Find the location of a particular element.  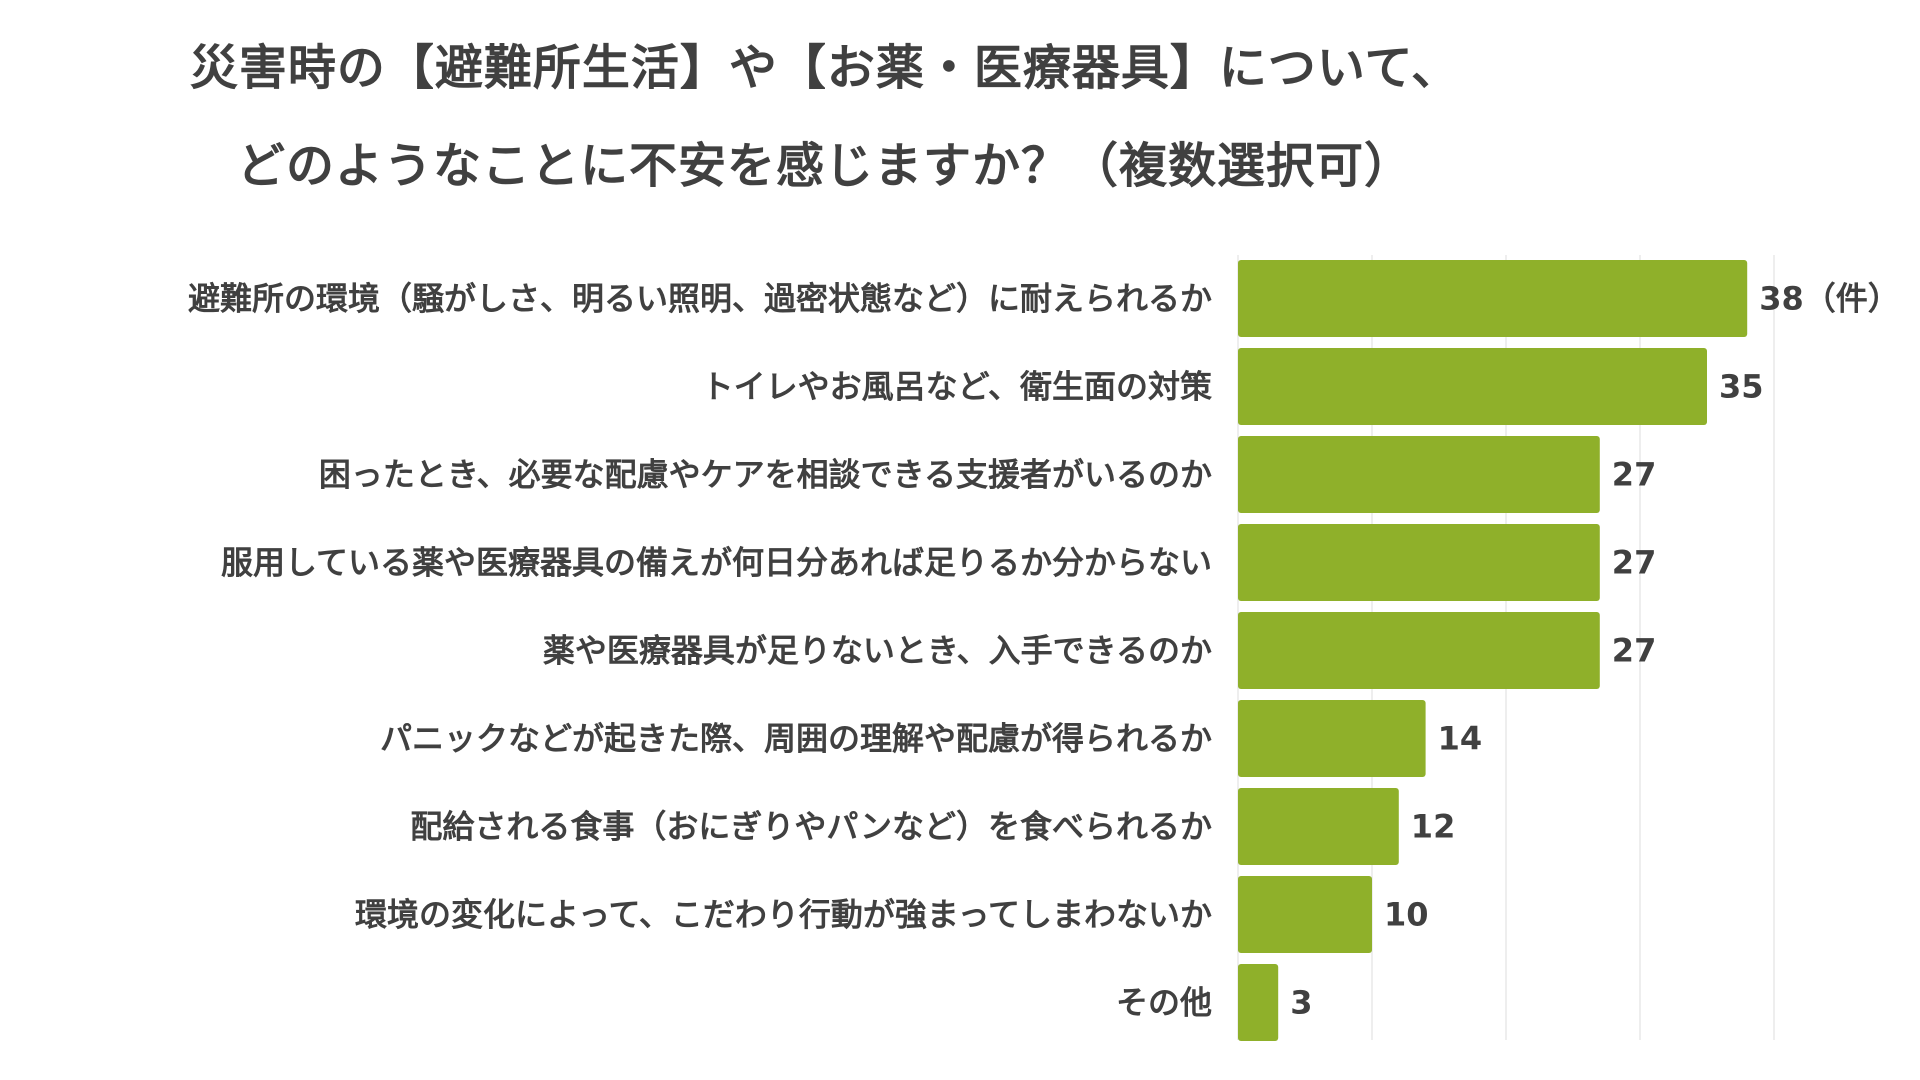

category-label-5: パニックなどが起きた際、周囲の理解や配慮が得られるか is located at coordinates (796, 739).